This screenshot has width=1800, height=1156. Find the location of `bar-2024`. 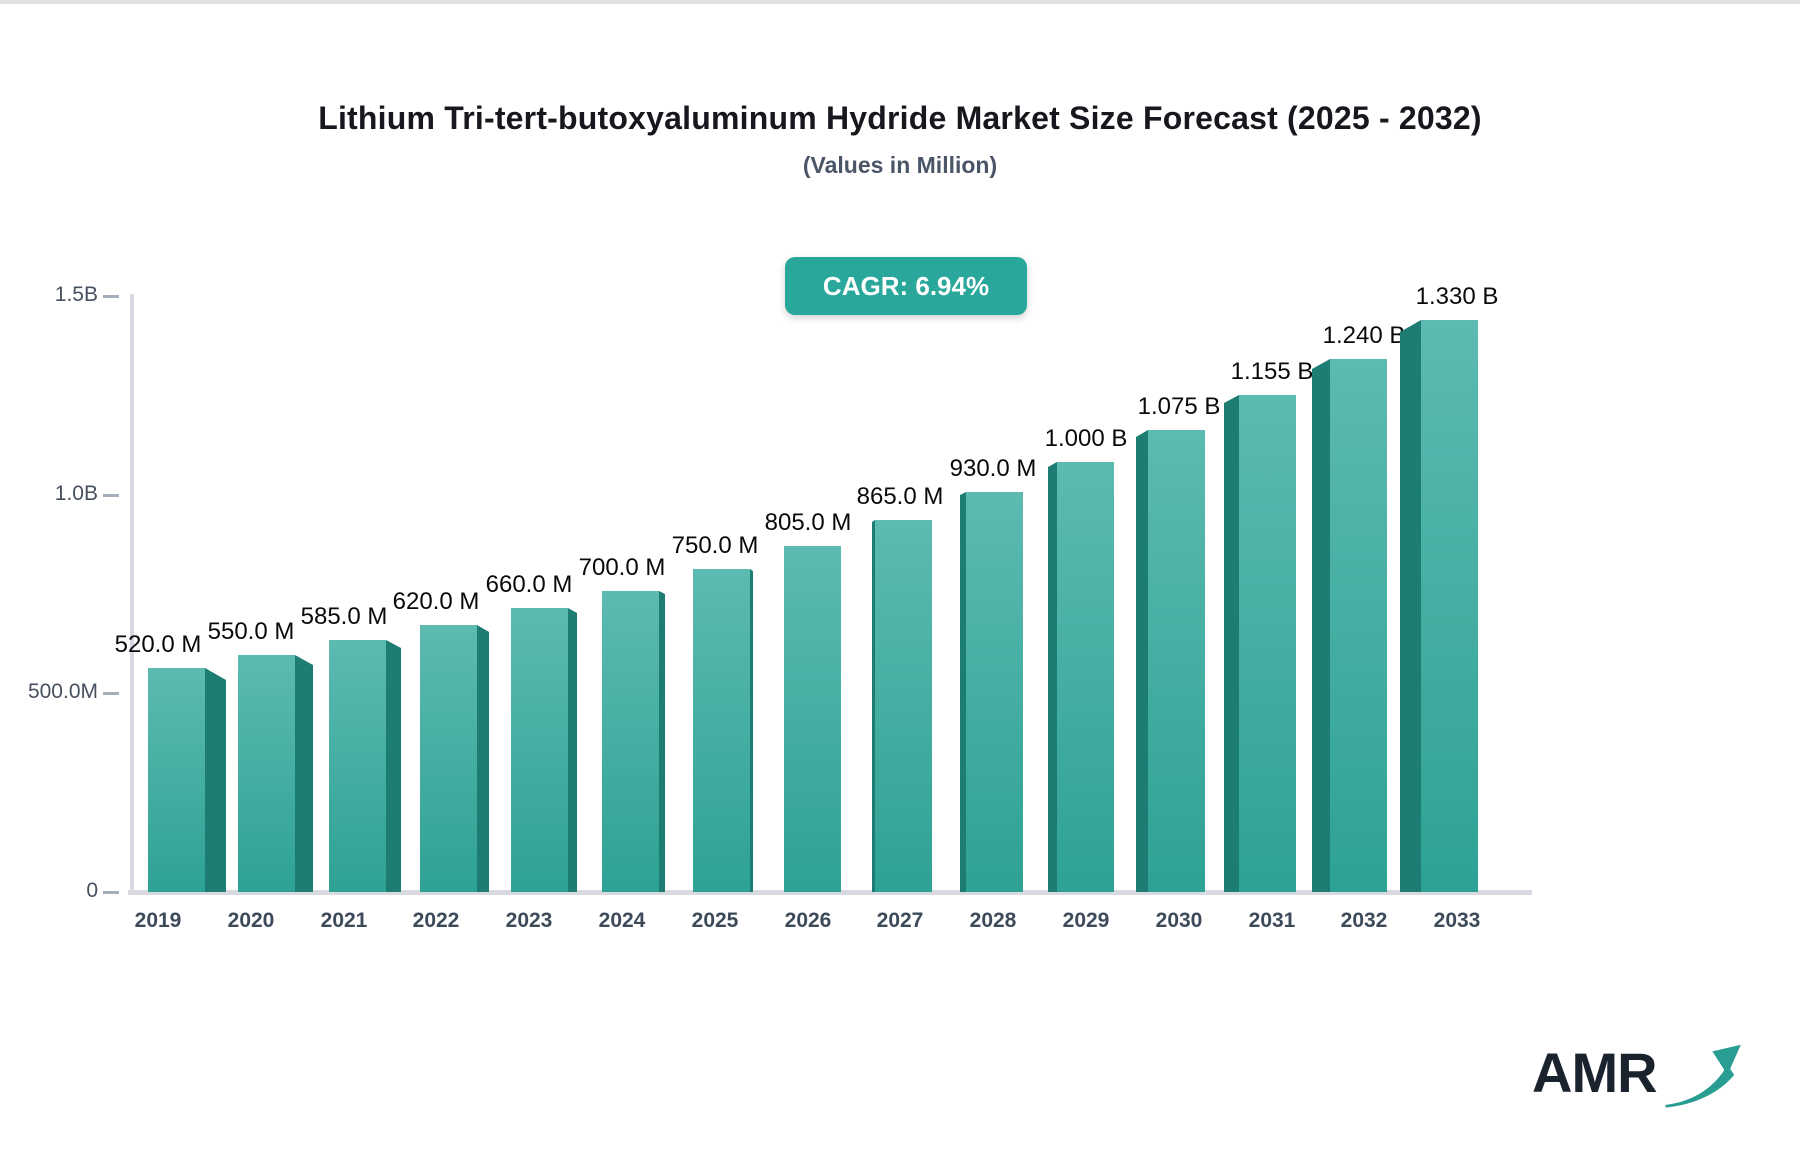

bar-2024 is located at coordinates (630, 741).